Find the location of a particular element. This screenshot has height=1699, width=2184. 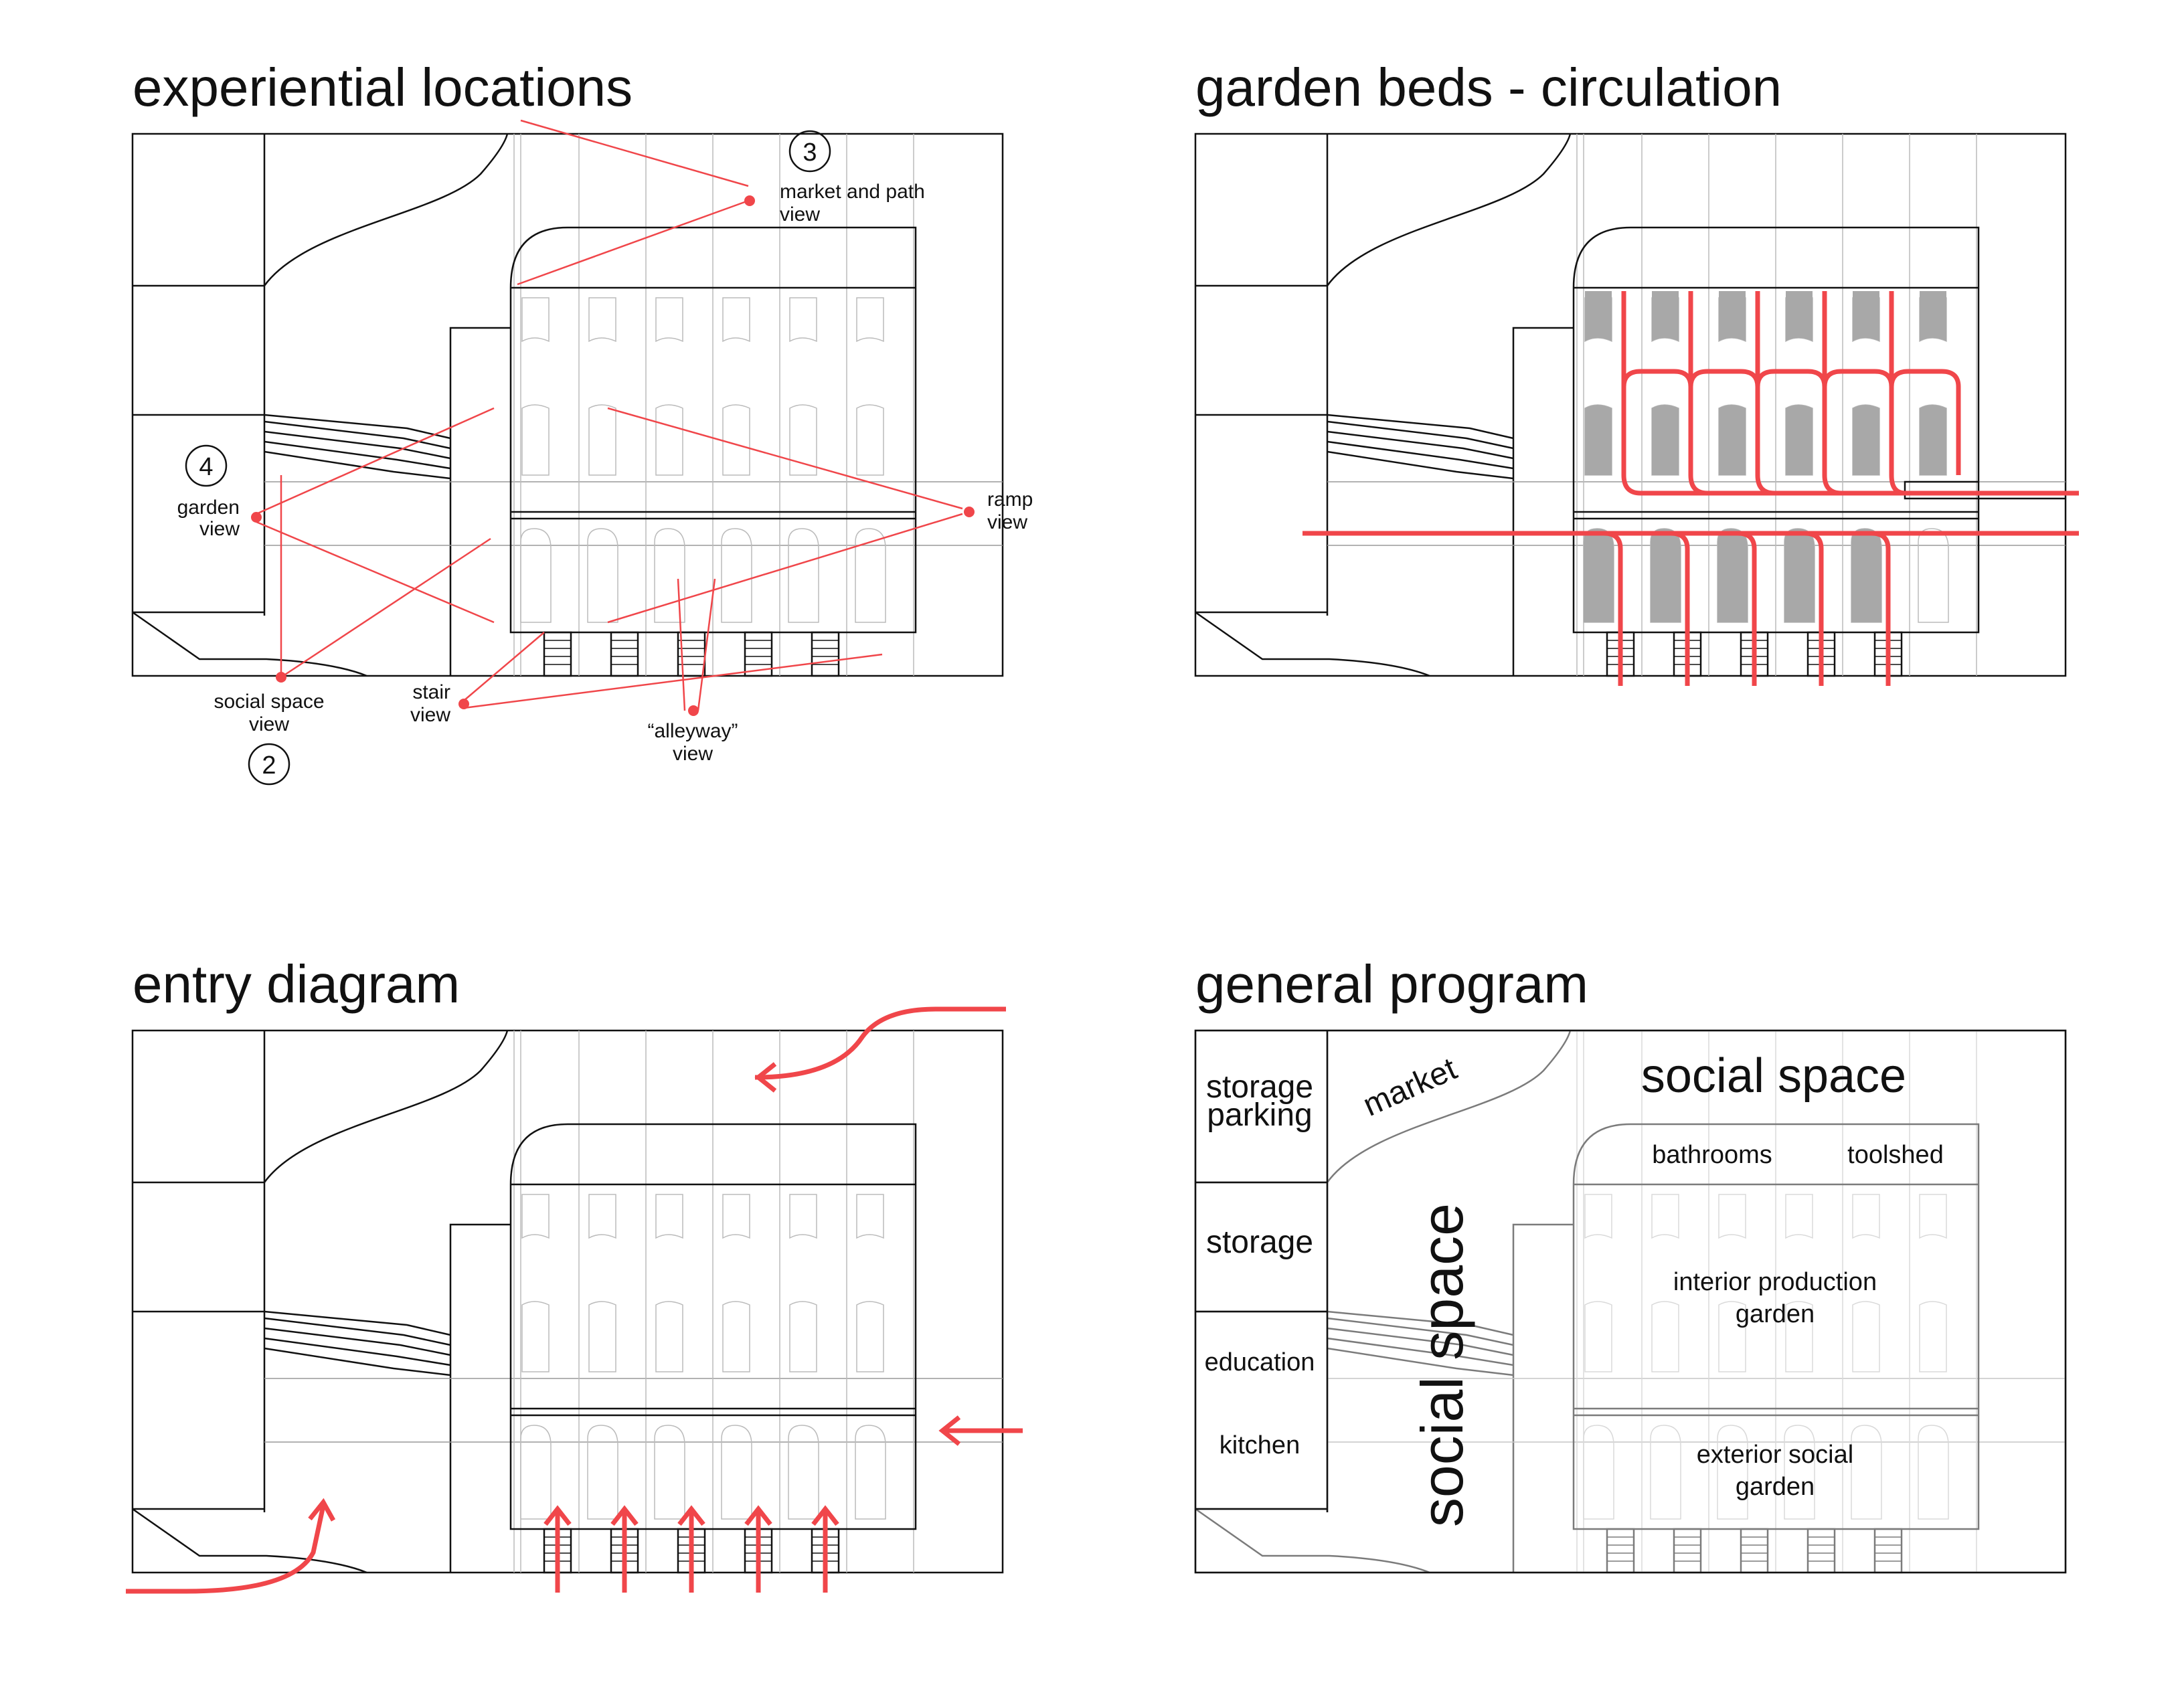

label-market-path-view: view is located at coordinates (800, 214).